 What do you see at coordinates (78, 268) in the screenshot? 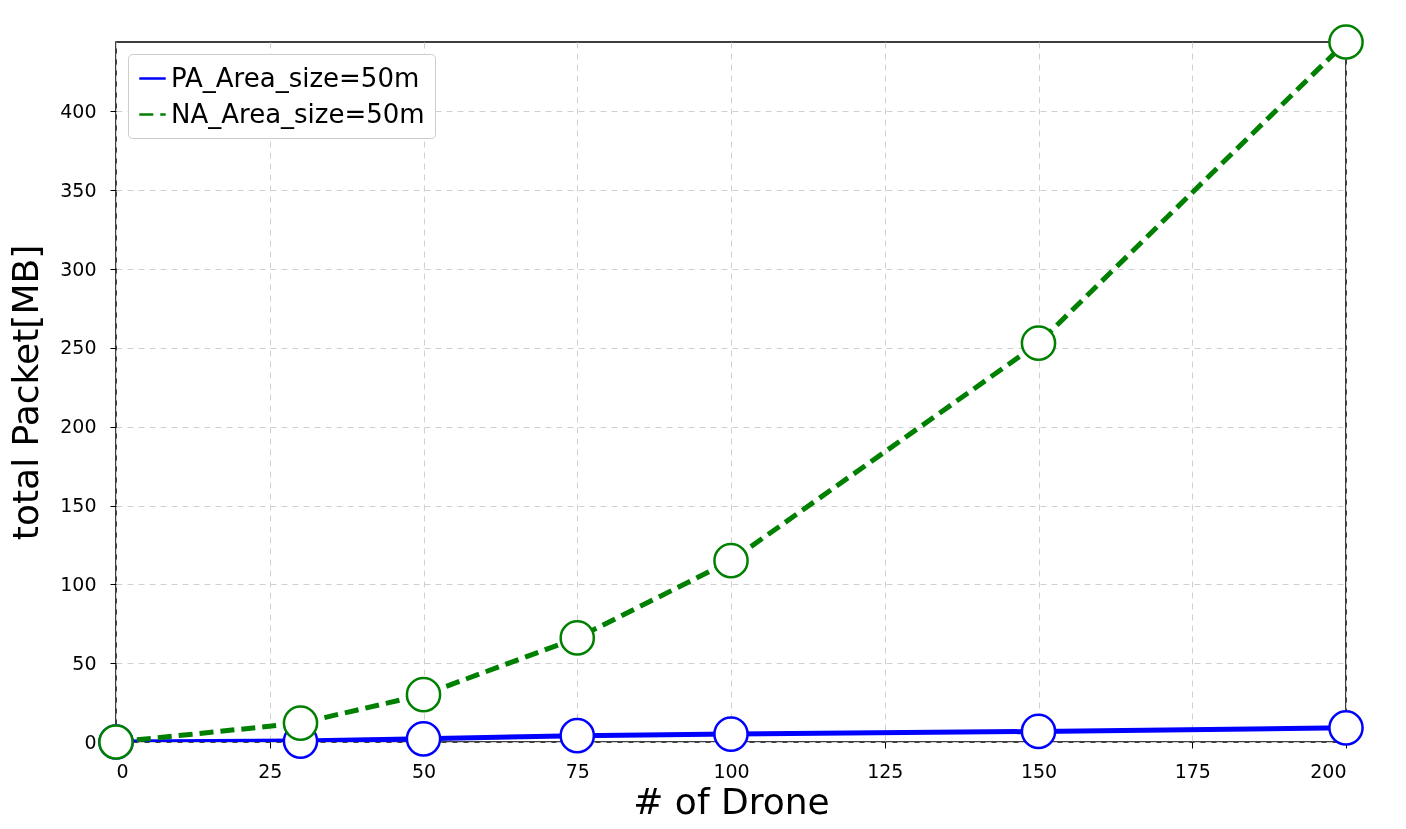
I see `y-tick-label: 300` at bounding box center [78, 268].